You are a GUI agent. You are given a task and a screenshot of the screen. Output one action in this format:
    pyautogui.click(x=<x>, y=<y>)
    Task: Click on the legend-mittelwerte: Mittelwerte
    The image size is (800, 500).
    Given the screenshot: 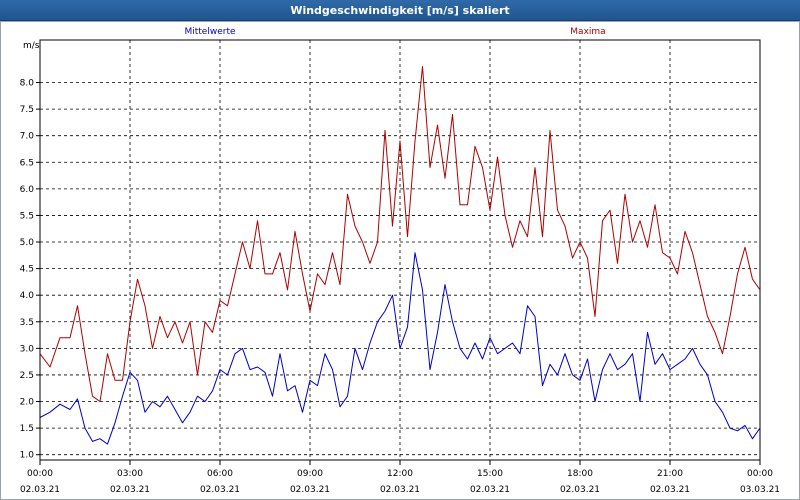 What is the action you would take?
    pyautogui.click(x=209, y=32)
    